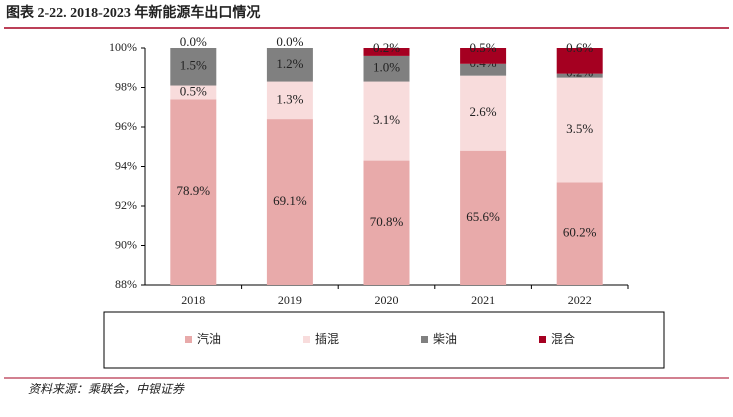 This screenshot has height=417, width=733. What do you see at coordinates (126, 205) in the screenshot?
I see `y-tick-label: 92%` at bounding box center [126, 205].